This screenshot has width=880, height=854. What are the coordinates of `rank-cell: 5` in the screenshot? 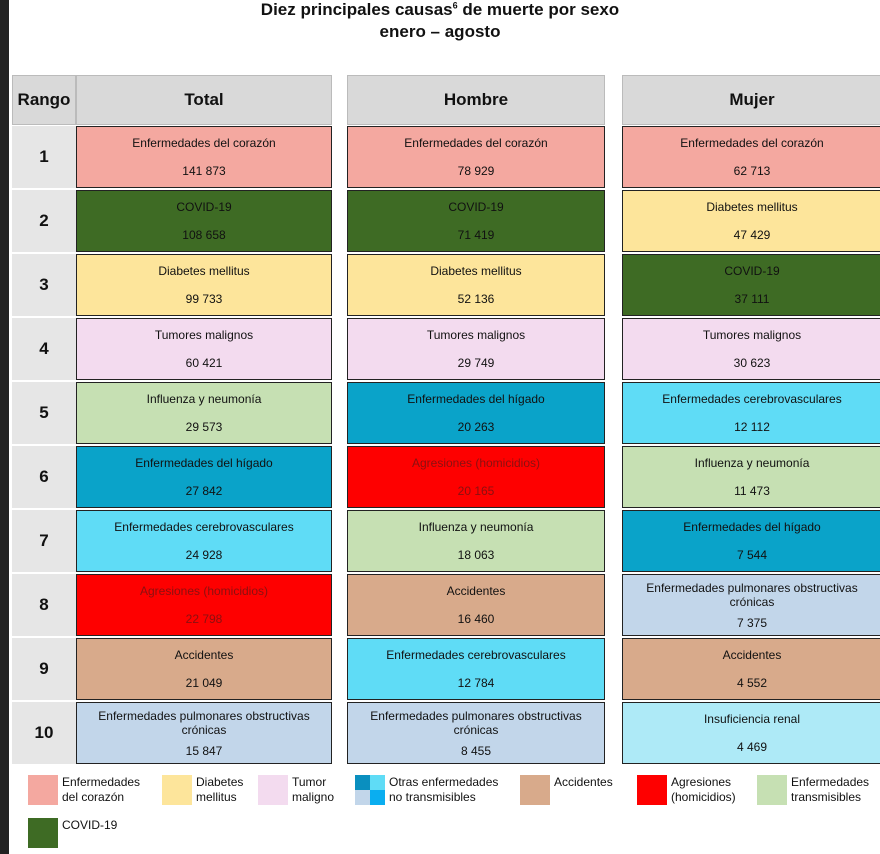 It's located at (44, 413).